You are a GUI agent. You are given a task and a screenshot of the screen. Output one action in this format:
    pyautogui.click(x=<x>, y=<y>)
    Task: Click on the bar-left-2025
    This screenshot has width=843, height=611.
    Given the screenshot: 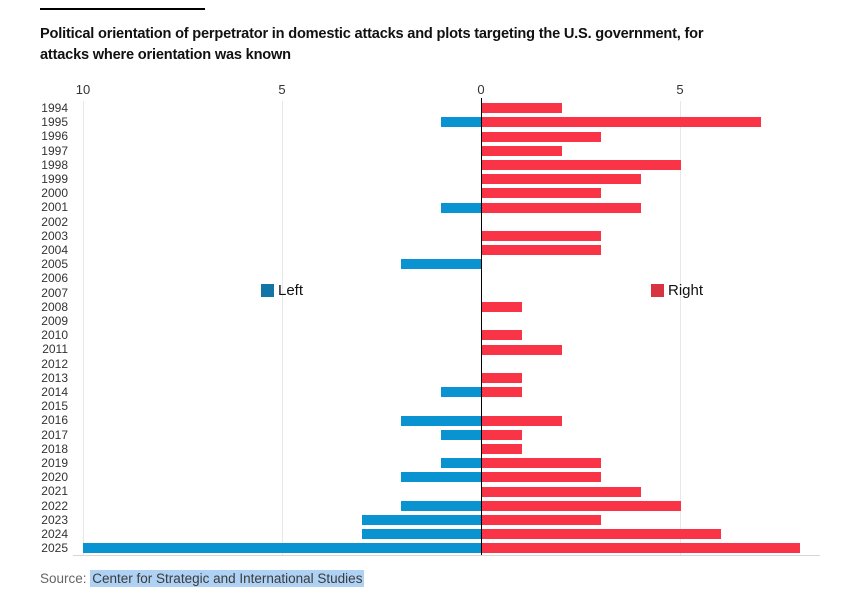 What is the action you would take?
    pyautogui.click(x=282, y=548)
    